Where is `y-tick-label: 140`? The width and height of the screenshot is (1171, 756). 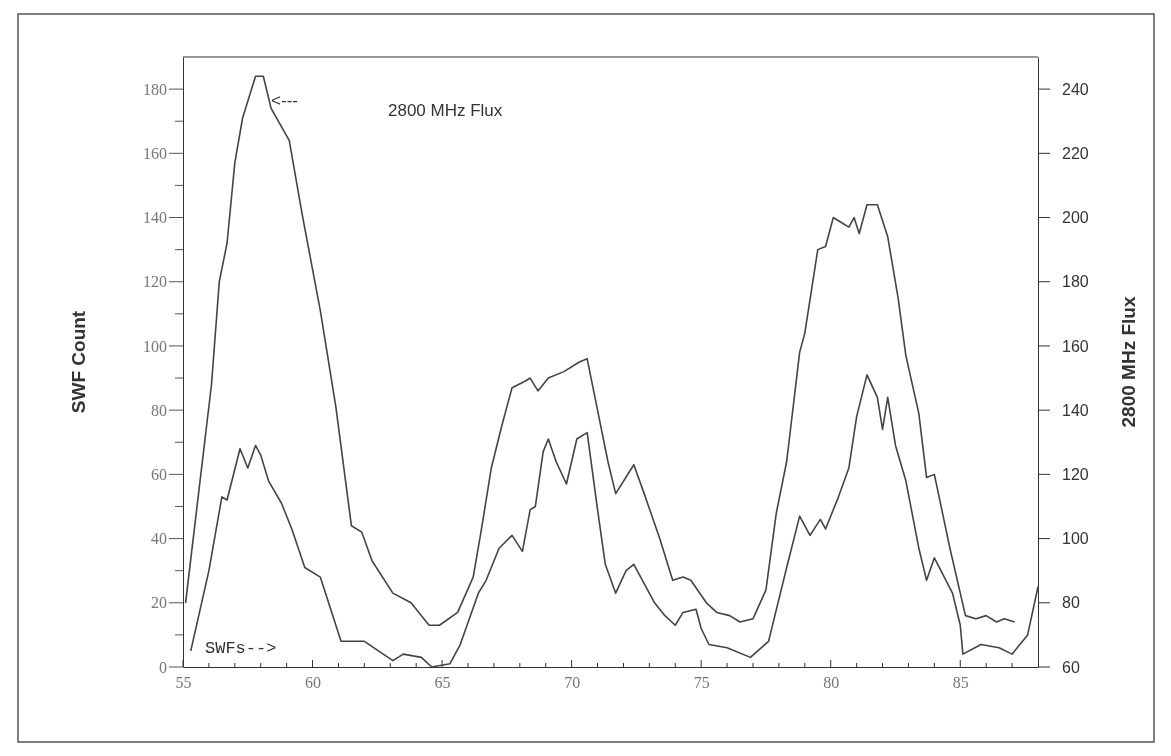 y-tick-label: 140 is located at coordinates (155, 218).